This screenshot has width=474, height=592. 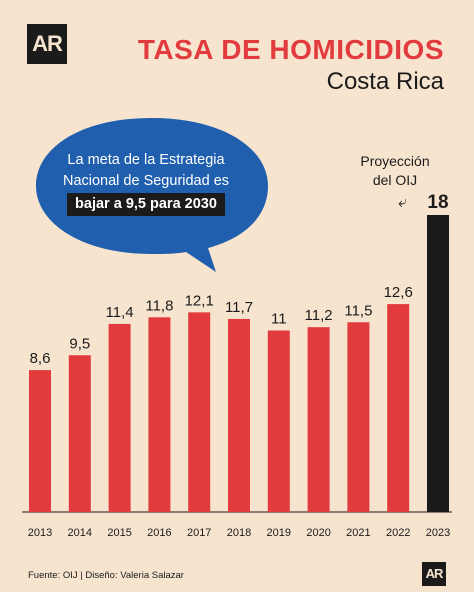 I want to click on bubble-line-2: Nacional de Seguridad es, so click(x=146, y=181).